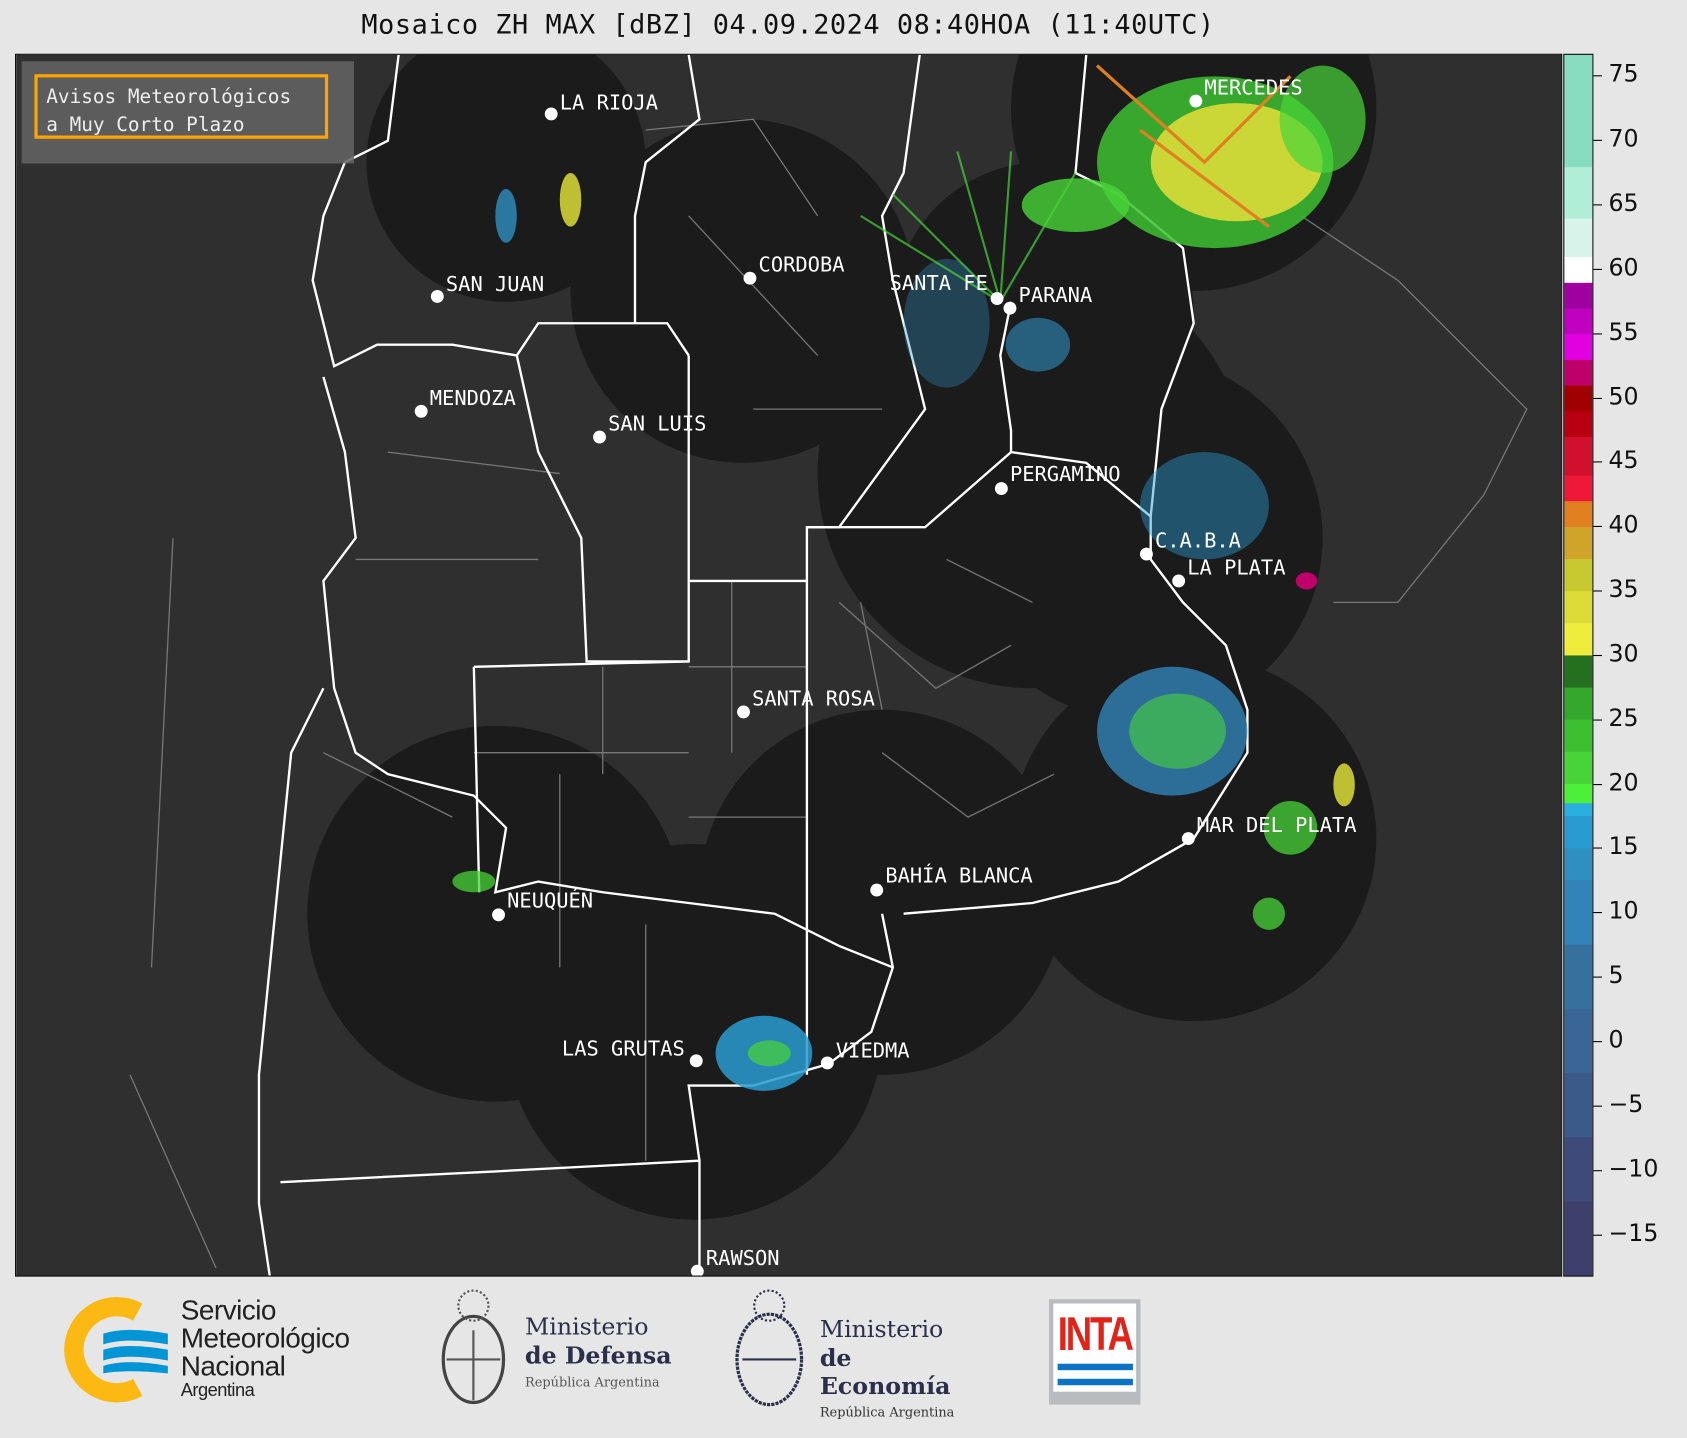 The image size is (1687, 1438). I want to click on colorbar, so click(1578, 665).